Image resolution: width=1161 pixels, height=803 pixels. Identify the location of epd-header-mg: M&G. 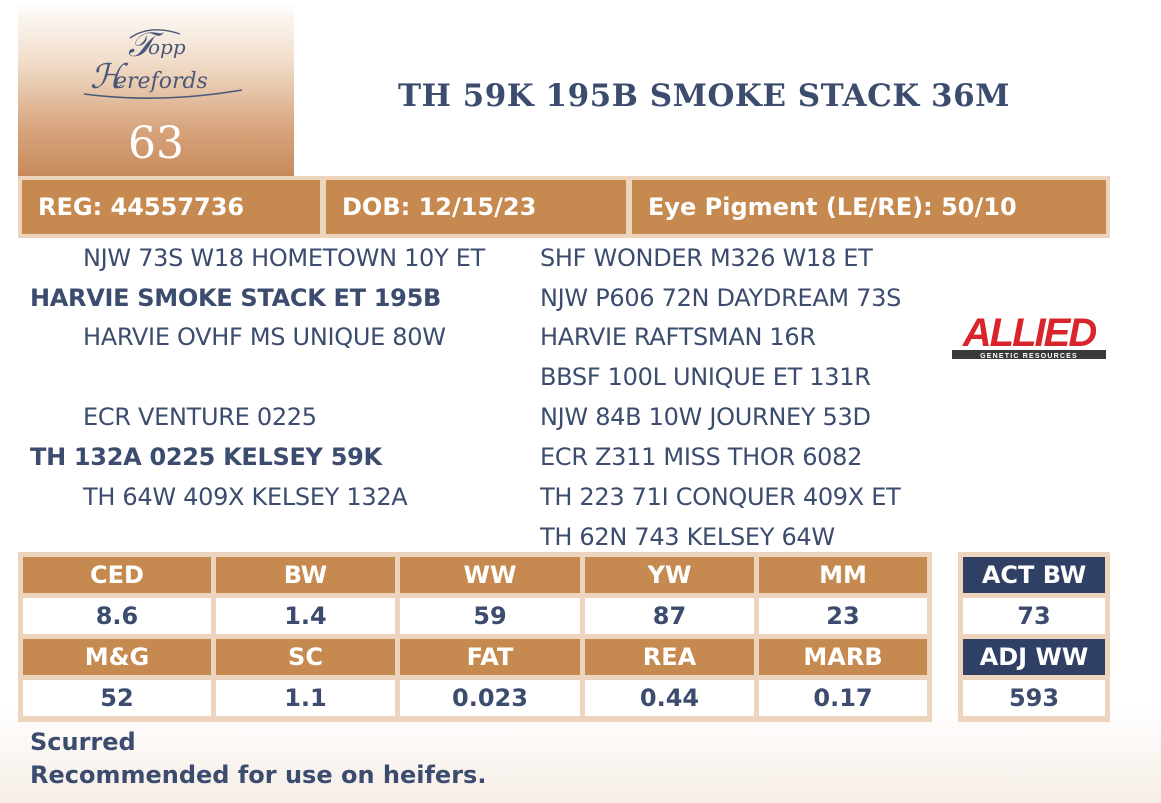
(117, 657).